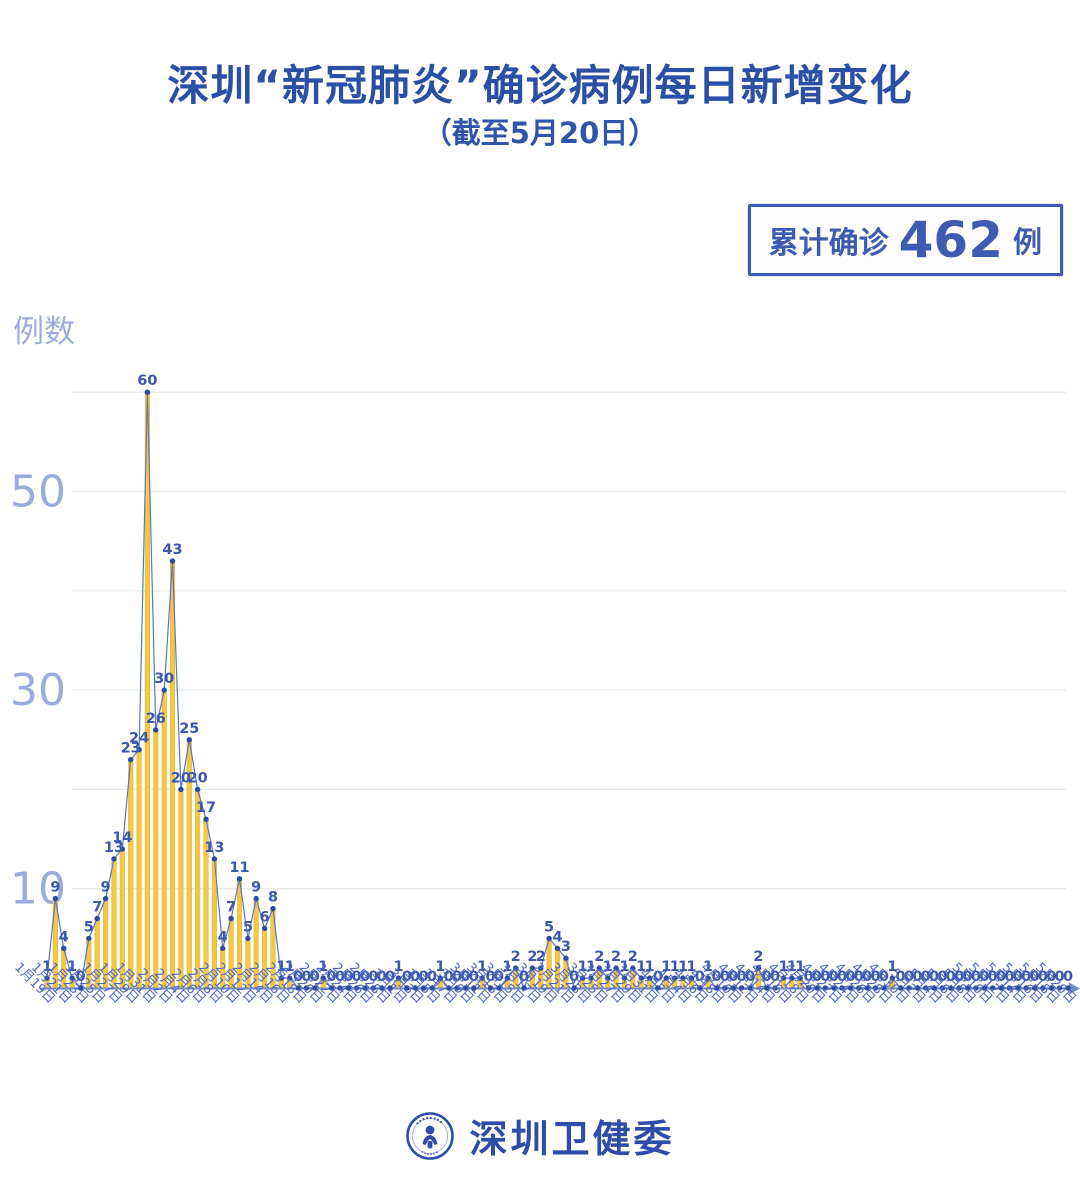  Describe the element at coordinates (38, 690) in the screenshot. I see `svg-text: 30` at that location.